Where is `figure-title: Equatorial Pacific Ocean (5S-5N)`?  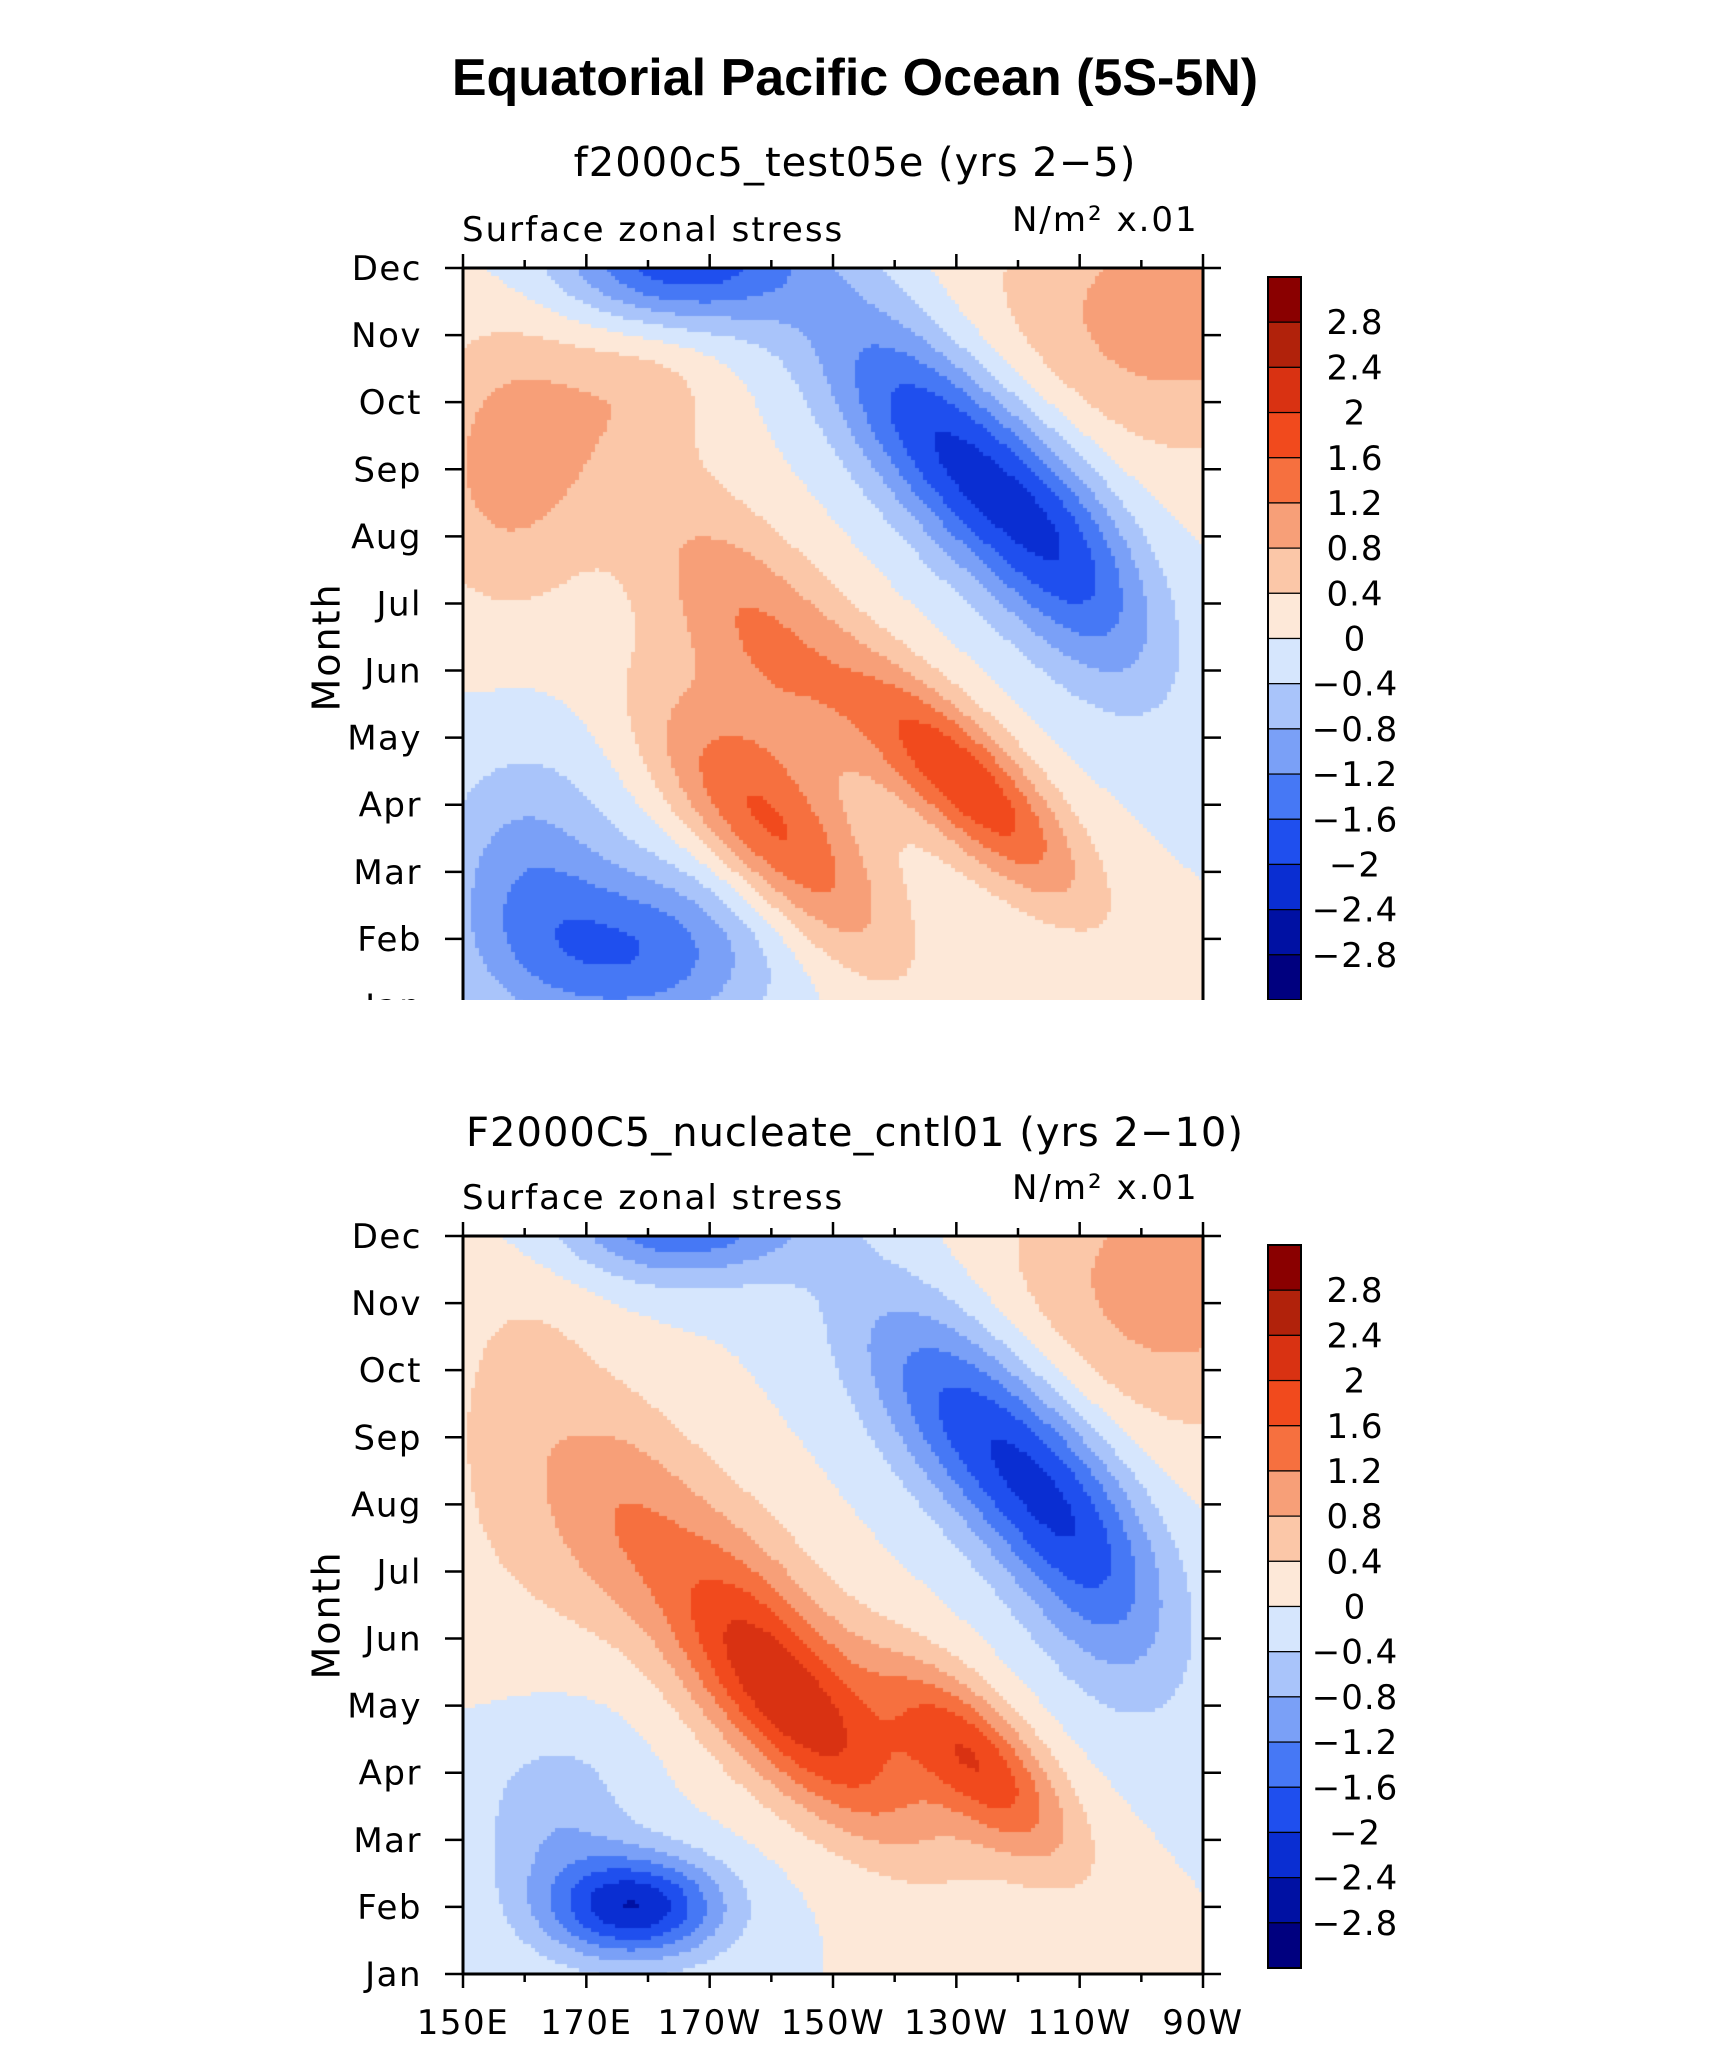 figure-title: Equatorial Pacific Ocean (5S-5N) is located at coordinates (855, 78).